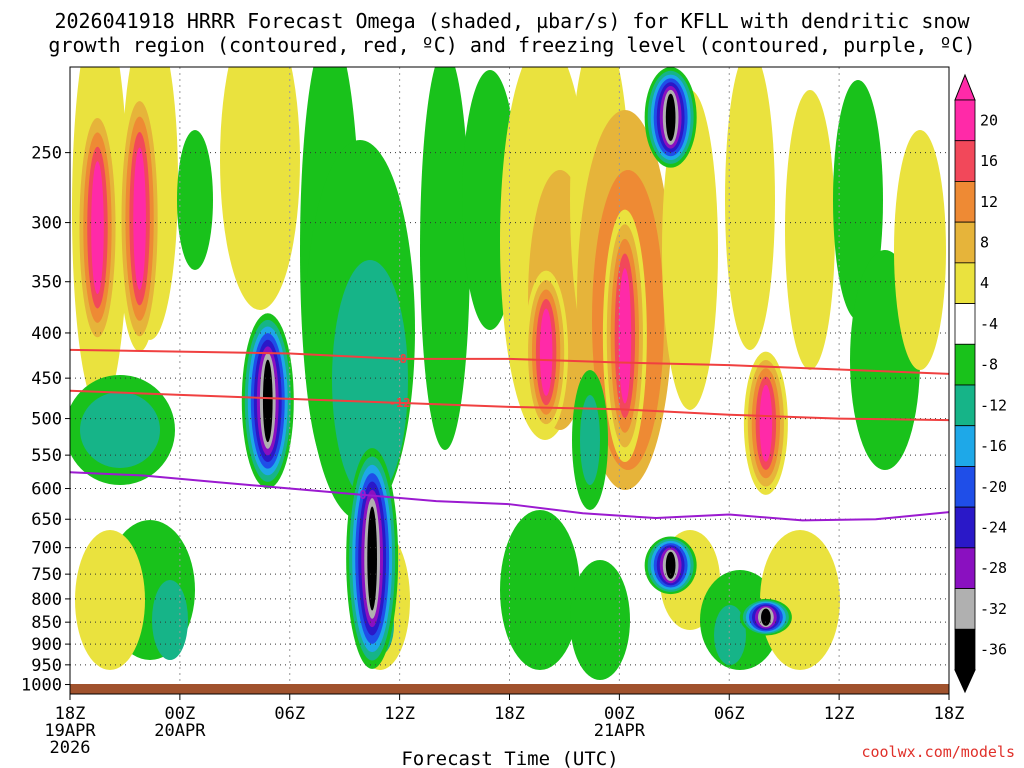 The height and width of the screenshot is (768, 1024). What do you see at coordinates (993, 568) in the screenshot?
I see `colorbar-label-11: -28` at bounding box center [993, 568].